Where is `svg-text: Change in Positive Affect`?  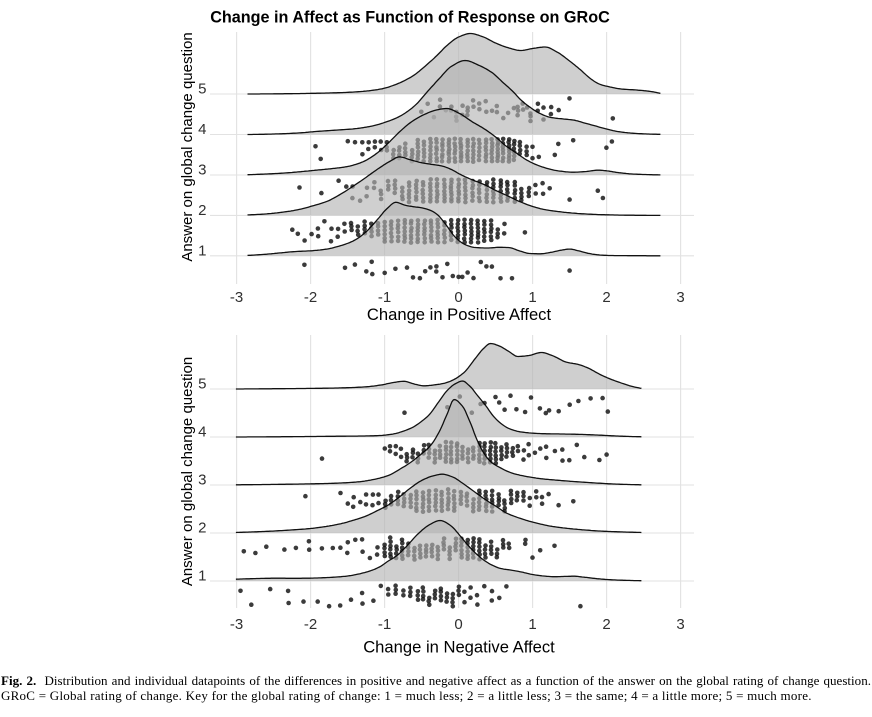 svg-text: Change in Positive Affect is located at coordinates (459, 314).